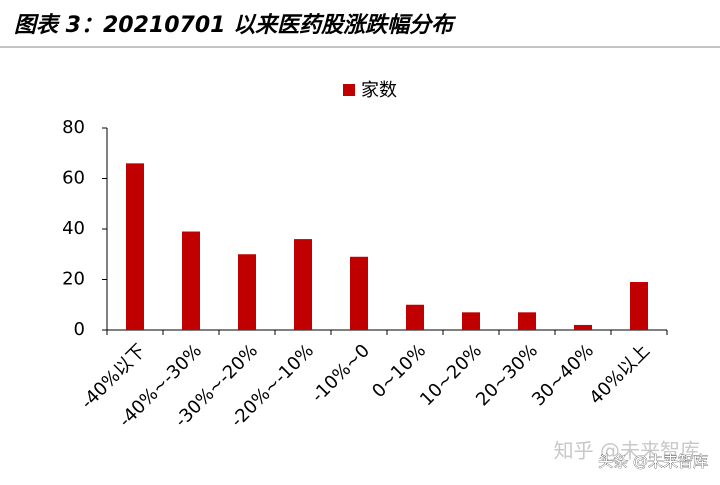 The width and height of the screenshot is (720, 485). I want to click on y-tick-label: 60, so click(73, 178).